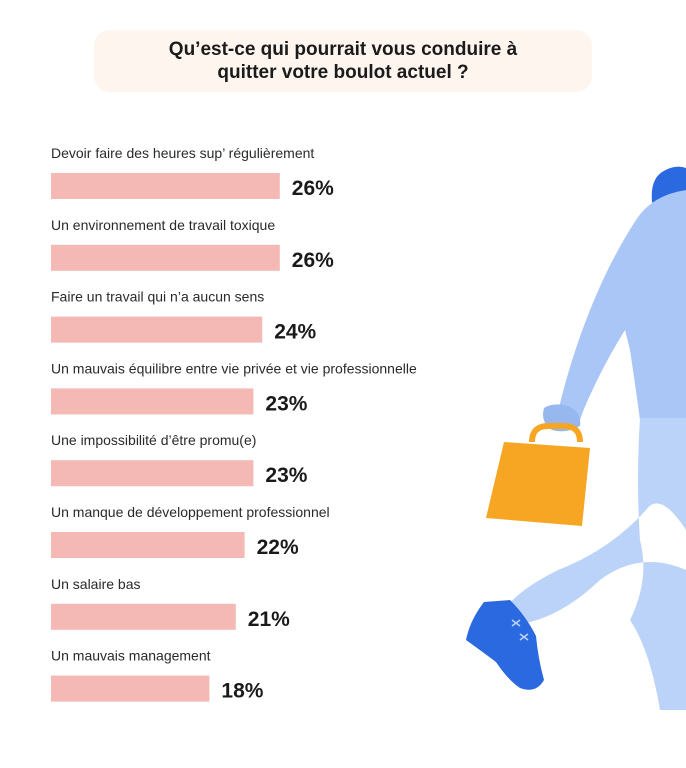 The width and height of the screenshot is (686, 768). Describe the element at coordinates (96, 584) in the screenshot. I see `category-label: Un salaire bas` at that location.